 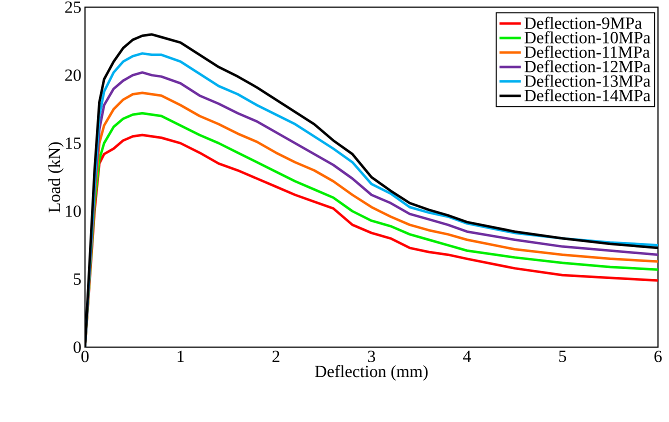 What do you see at coordinates (658, 356) in the screenshot?
I see `x-tick-label: 6` at bounding box center [658, 356].